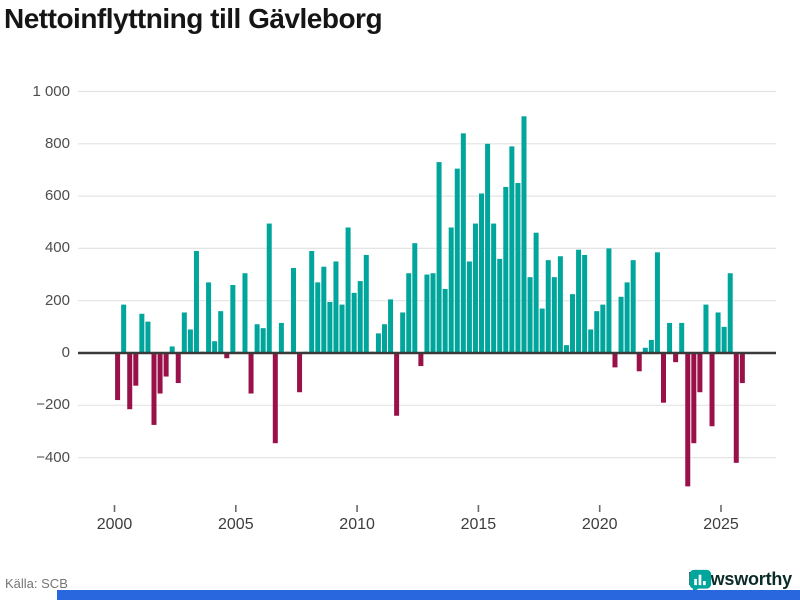 The height and width of the screenshot is (600, 800). Describe the element at coordinates (57, 196) in the screenshot. I see `y-axis-label: 600` at that location.